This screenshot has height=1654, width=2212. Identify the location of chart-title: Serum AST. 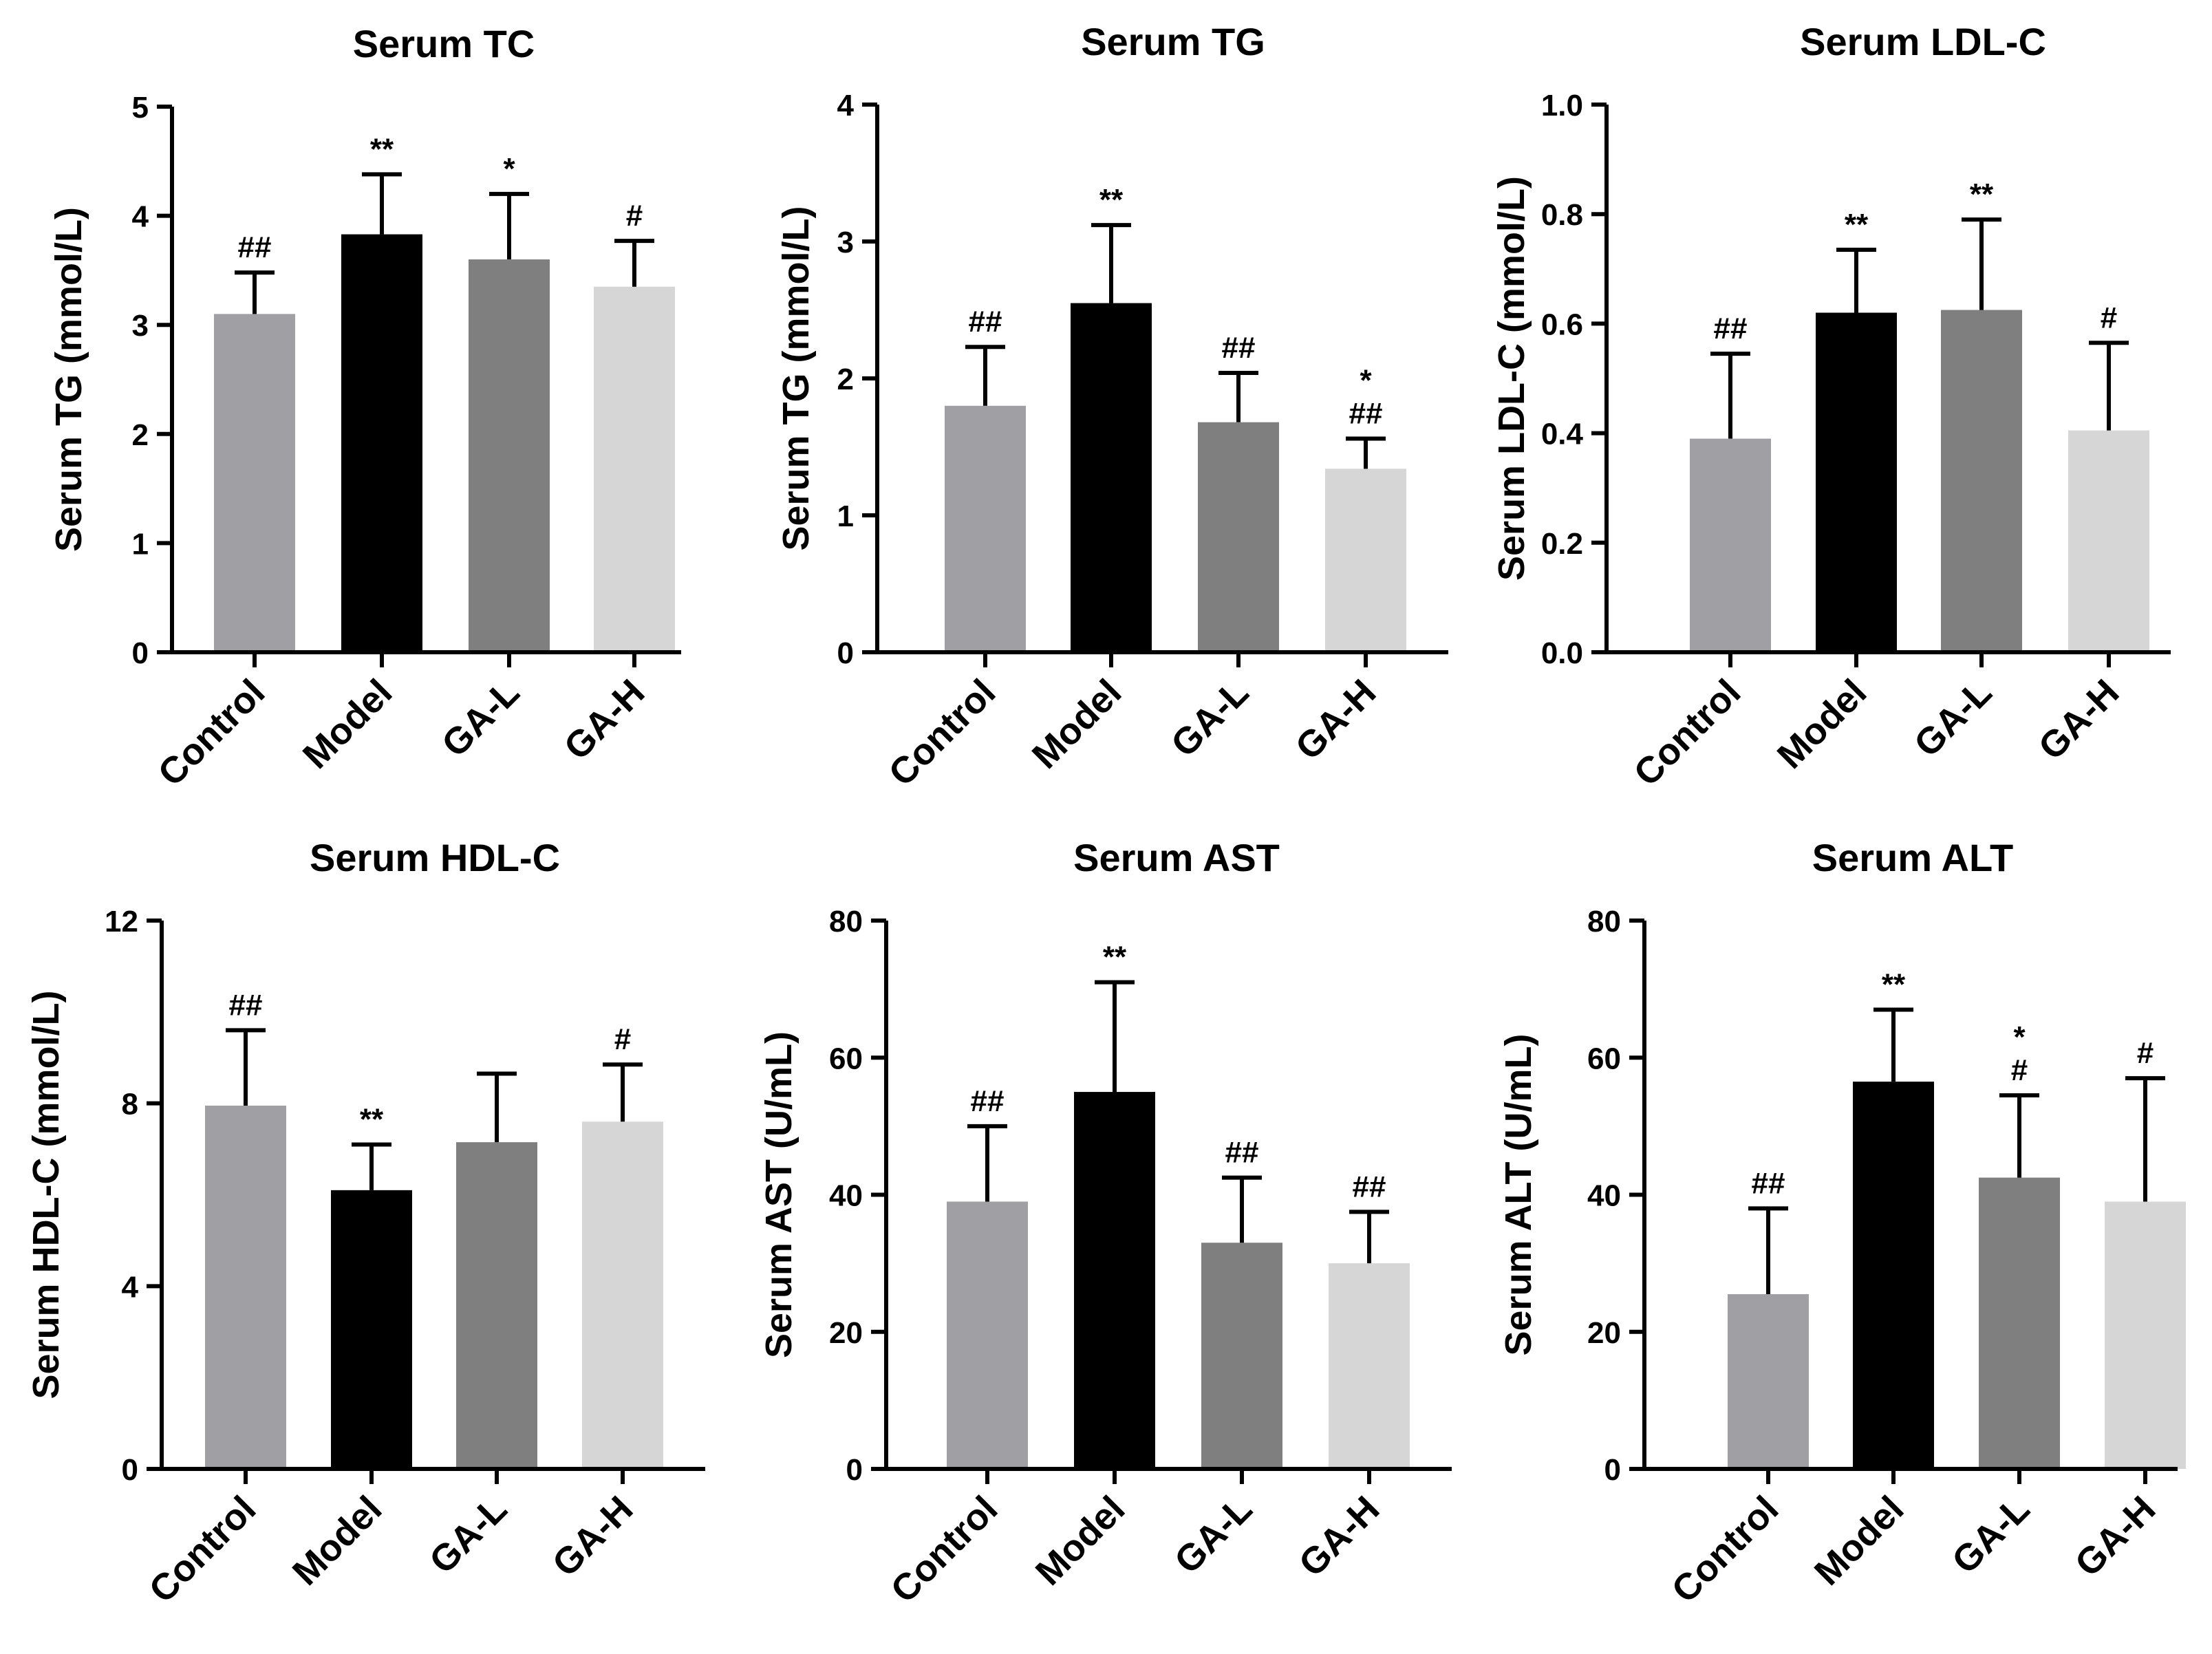
(1176, 857).